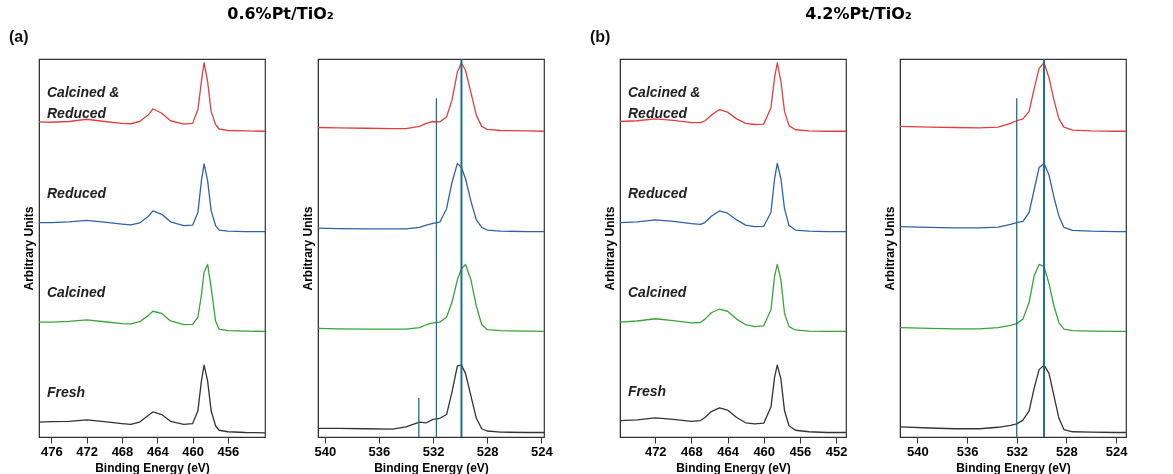  Describe the element at coordinates (836, 451) in the screenshot. I see `x-tick-label: 452` at that location.